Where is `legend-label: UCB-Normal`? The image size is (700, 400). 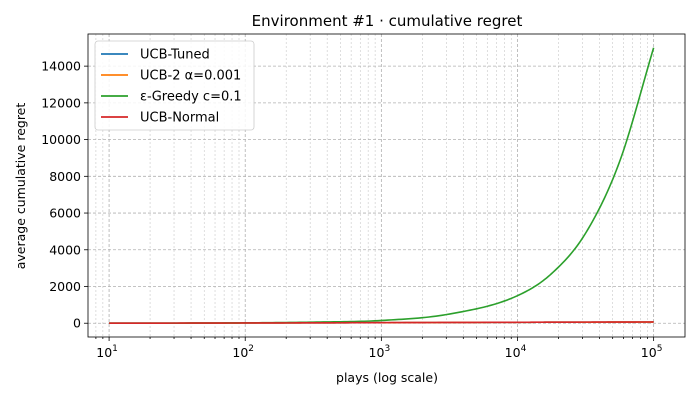
legend-label: UCB-Normal is located at coordinates (179, 118).